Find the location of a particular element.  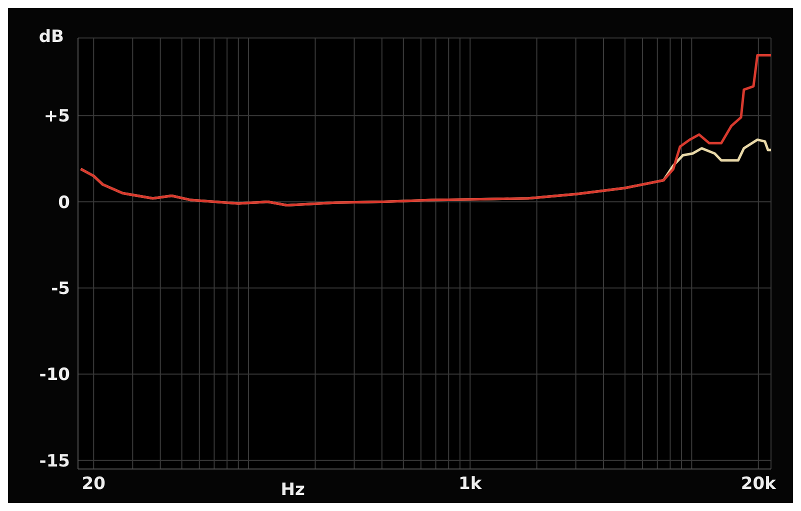

x-tick-label: 20 is located at coordinates (94, 484).